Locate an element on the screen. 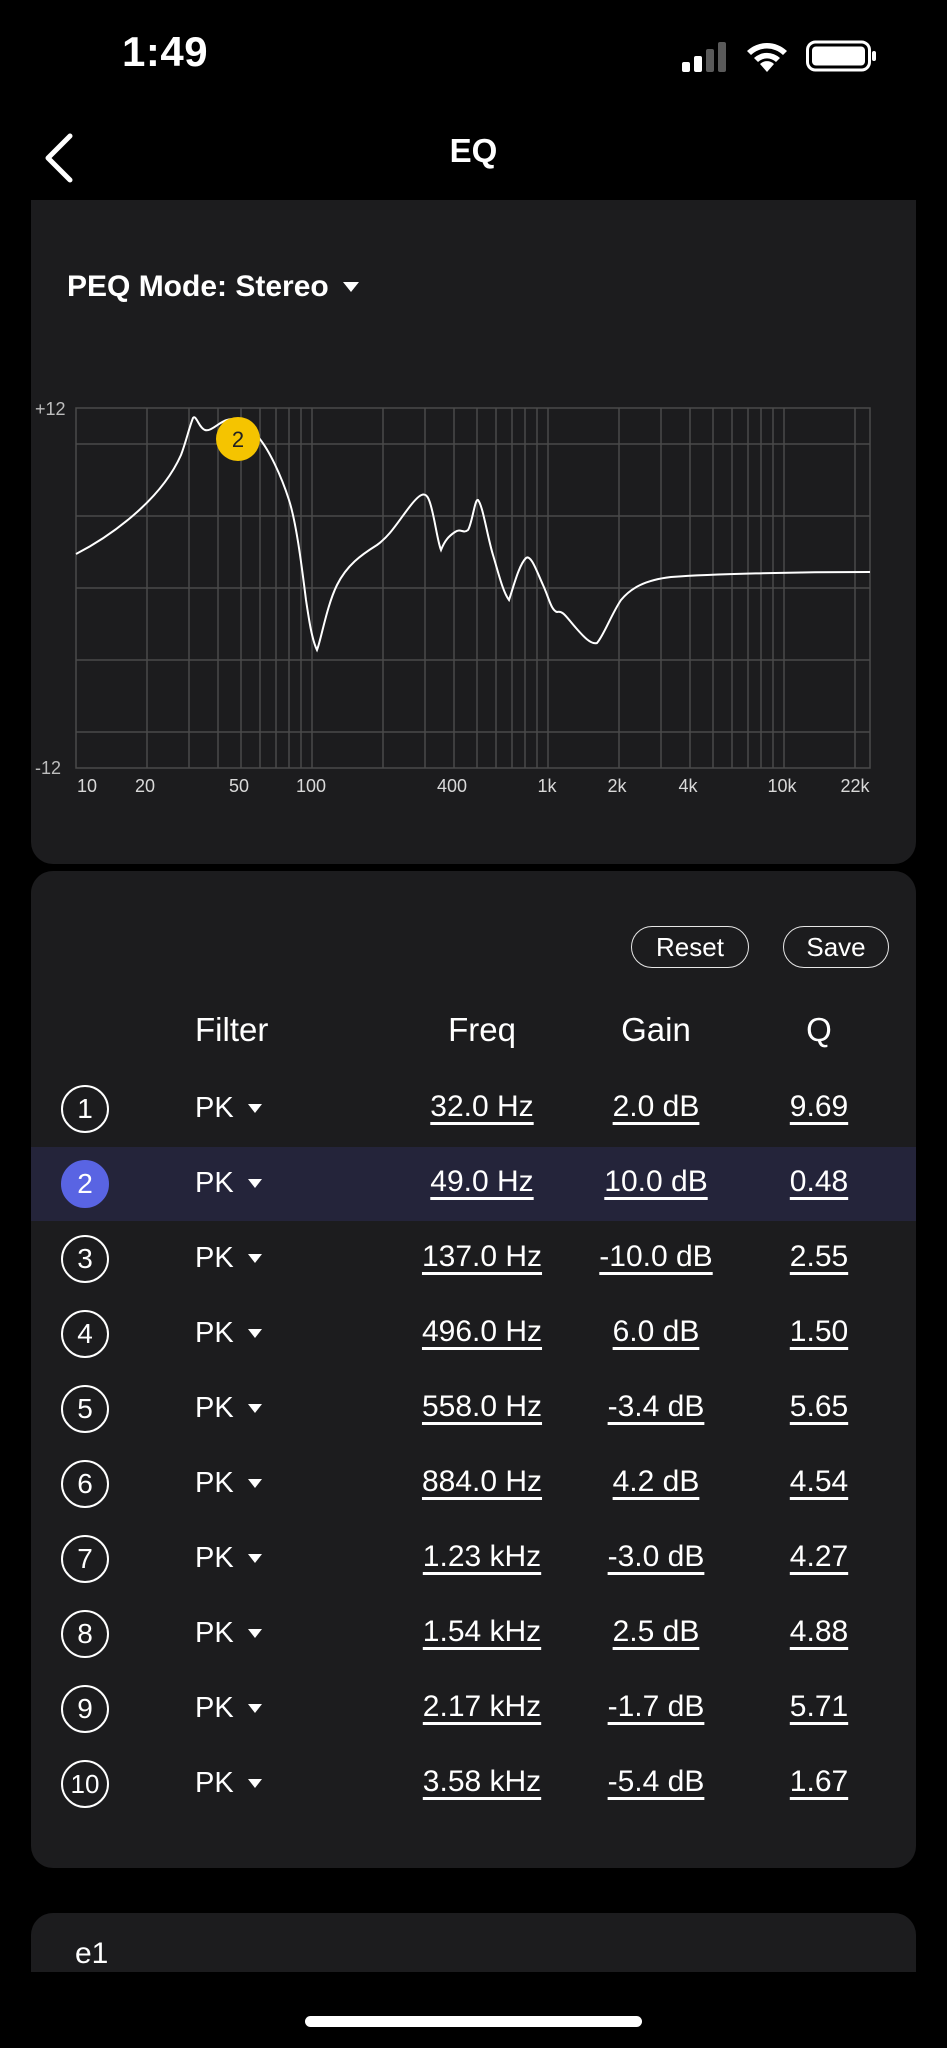 This screenshot has height=2048, width=947. band-number: 7 is located at coordinates (85, 1559).